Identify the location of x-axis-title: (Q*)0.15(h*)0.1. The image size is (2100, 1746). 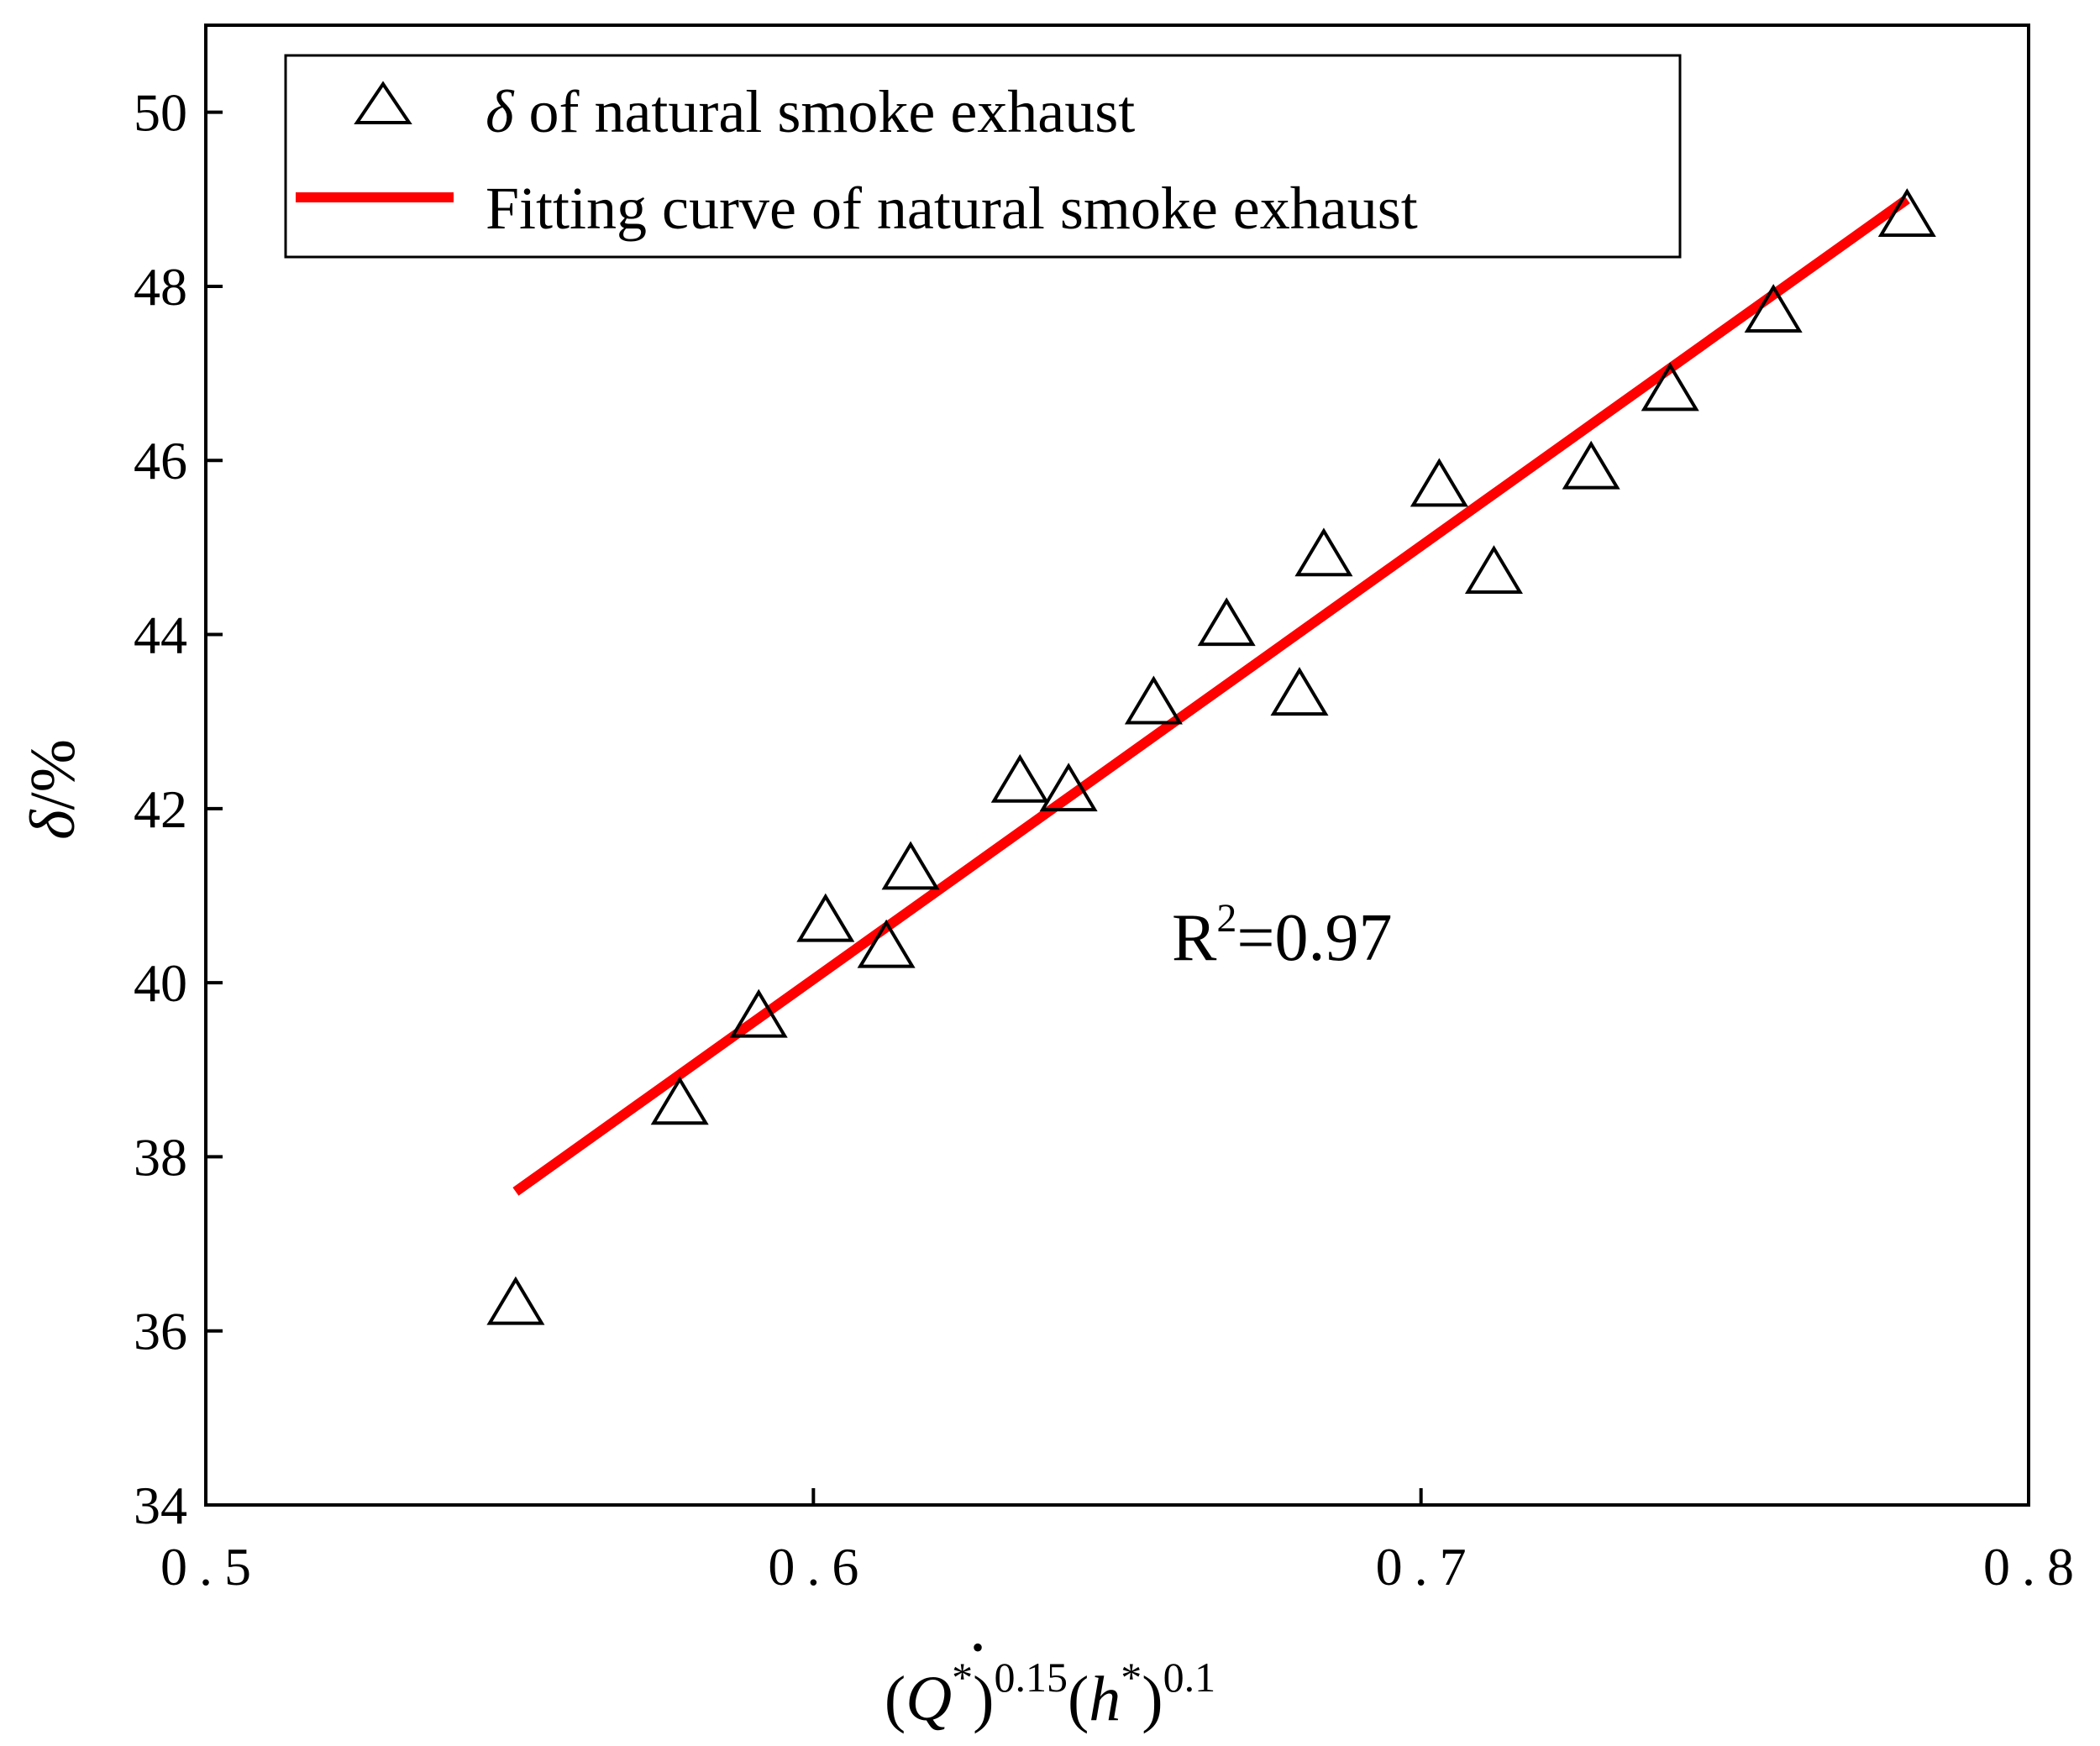
(1050, 1694).